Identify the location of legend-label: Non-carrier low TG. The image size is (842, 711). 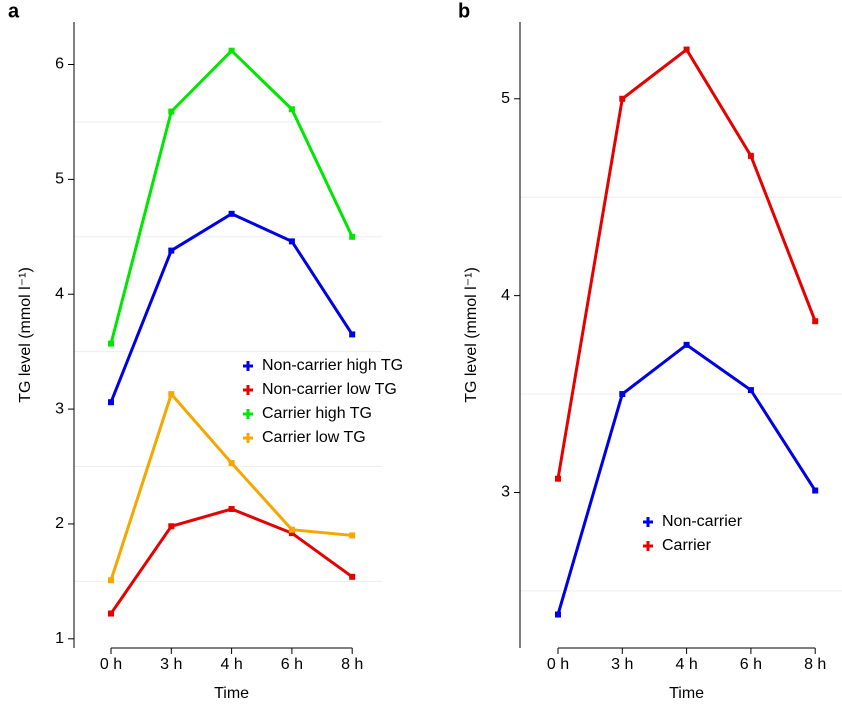
(329, 389).